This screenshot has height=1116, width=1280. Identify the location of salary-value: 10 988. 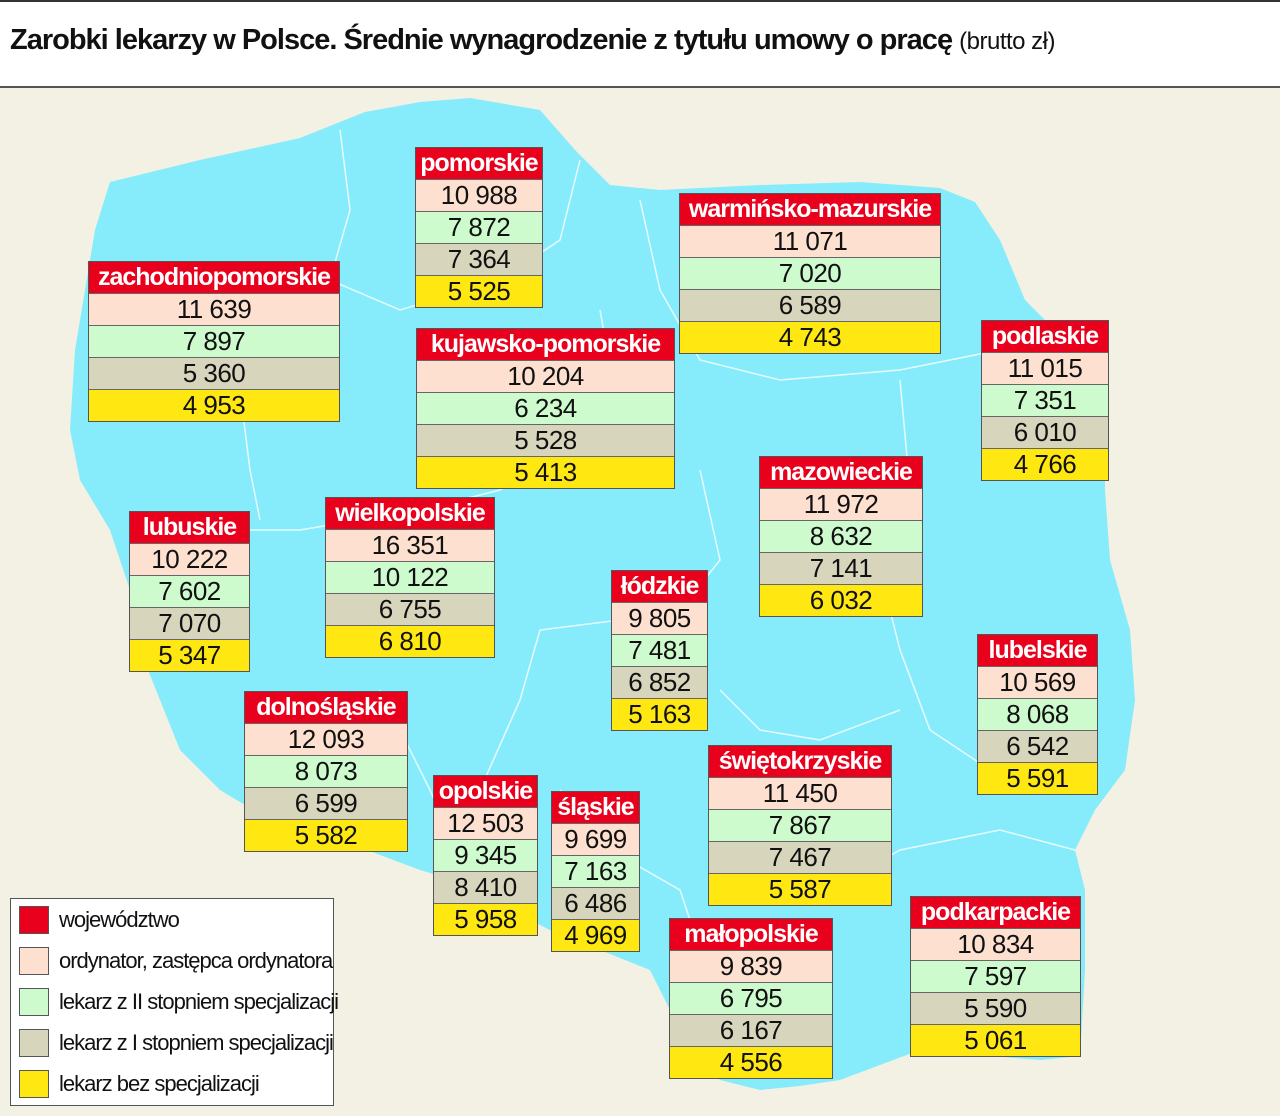
(479, 195).